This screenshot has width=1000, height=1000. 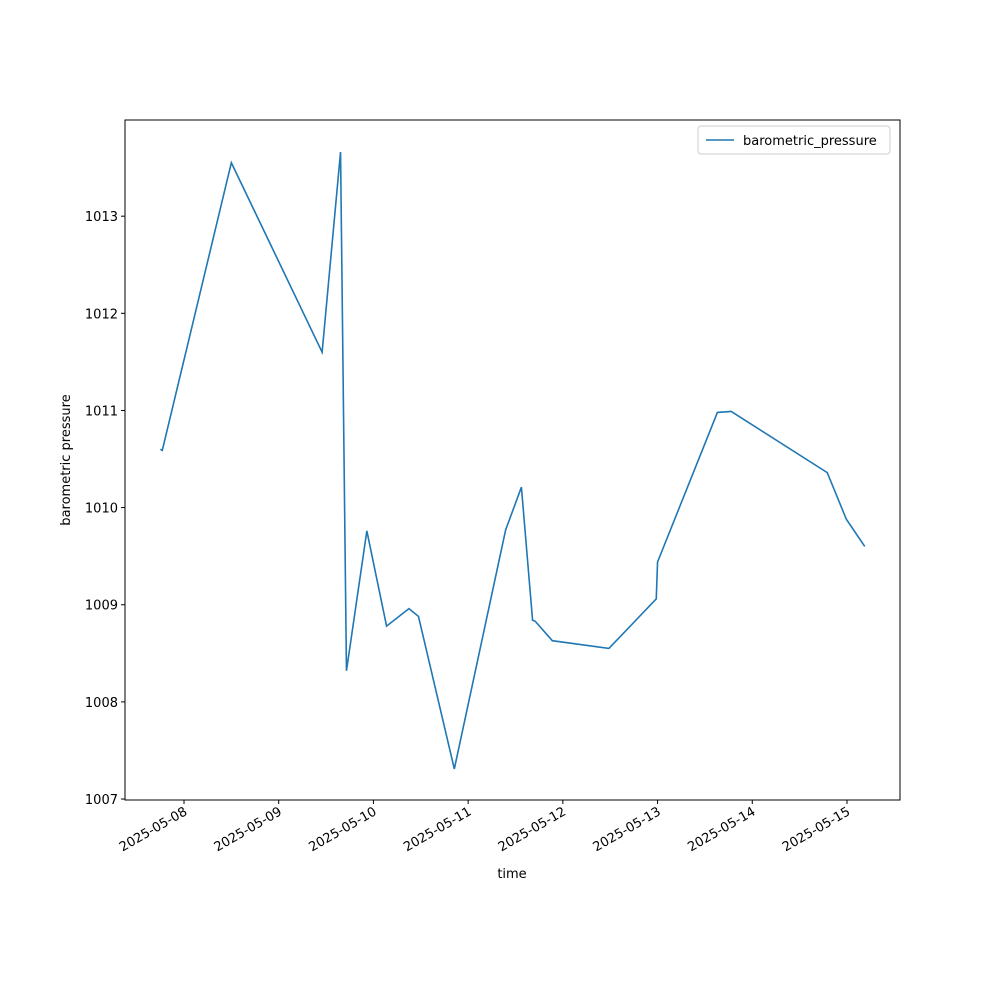 What do you see at coordinates (101, 703) in the screenshot?
I see `y-tick-label: 1008` at bounding box center [101, 703].